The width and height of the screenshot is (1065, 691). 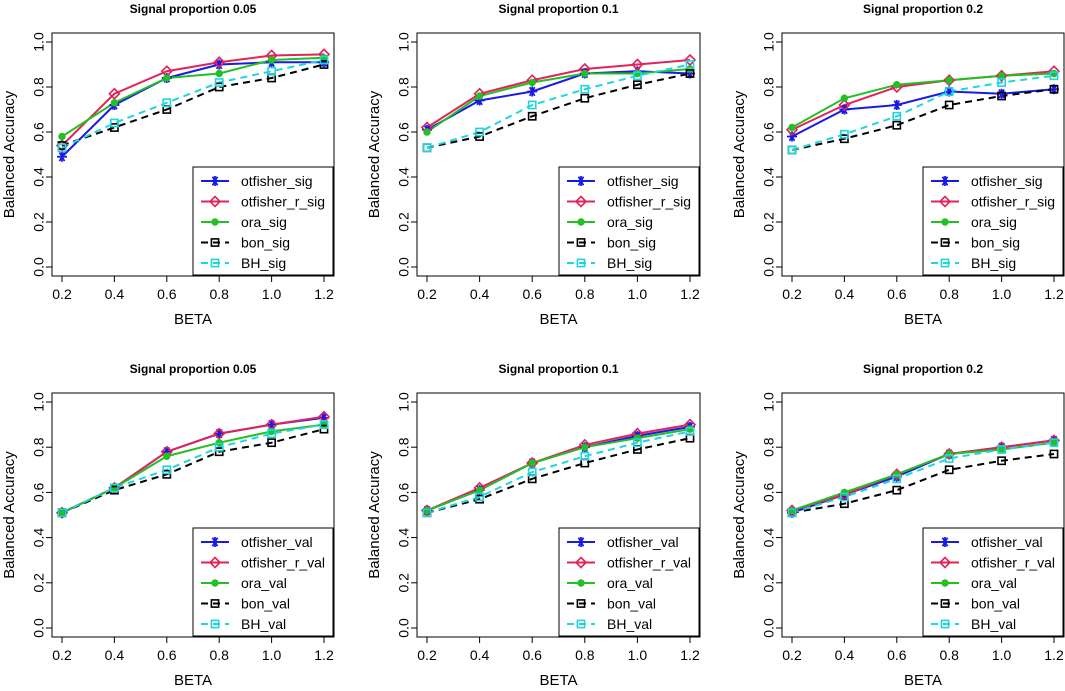 What do you see at coordinates (629, 624) in the screenshot?
I see `legend-label: BH_val` at bounding box center [629, 624].